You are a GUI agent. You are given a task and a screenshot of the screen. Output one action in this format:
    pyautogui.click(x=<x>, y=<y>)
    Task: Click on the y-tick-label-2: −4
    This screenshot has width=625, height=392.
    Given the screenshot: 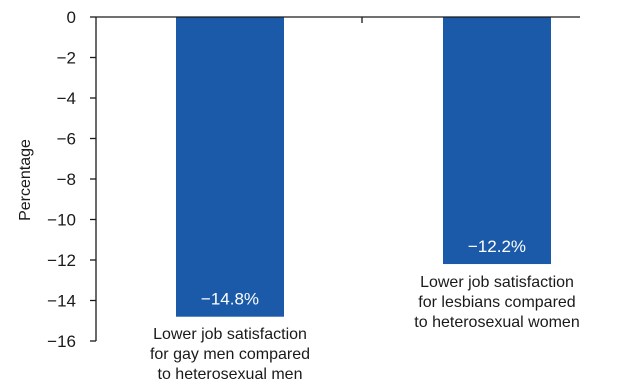 What is the action you would take?
    pyautogui.click(x=66, y=98)
    